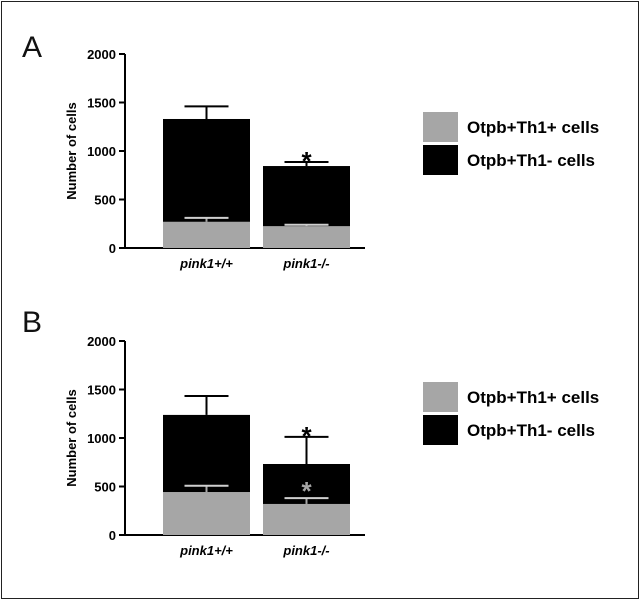 The image size is (641, 600). I want to click on panel-label: B, so click(32, 322).